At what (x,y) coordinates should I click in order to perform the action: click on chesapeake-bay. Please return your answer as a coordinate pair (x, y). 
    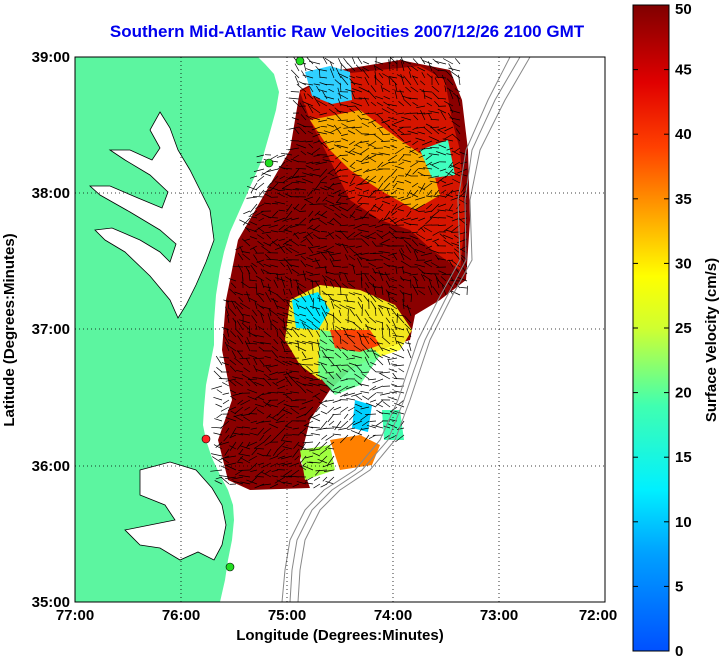
    Looking at the image, I should click on (151, 215).